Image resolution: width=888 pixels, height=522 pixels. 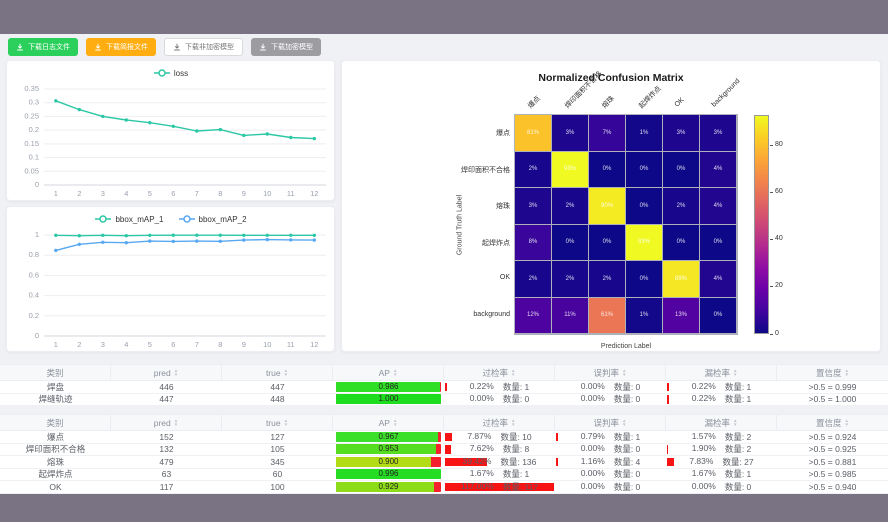 I want to click on ap-value: 0.967, so click(x=388, y=436).